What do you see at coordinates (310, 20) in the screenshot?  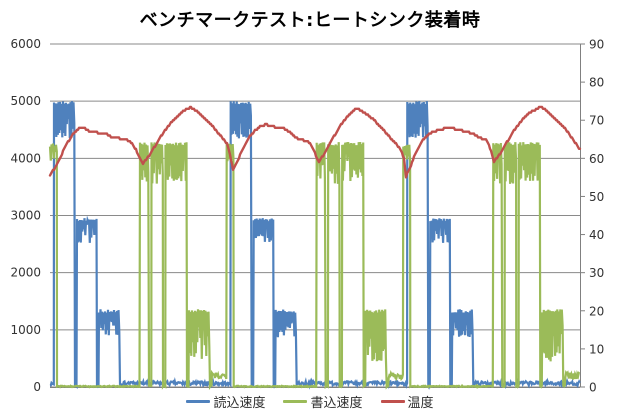 I see `chart-title: ベンチマークテスト:ヒートシンク装着時` at bounding box center [310, 20].